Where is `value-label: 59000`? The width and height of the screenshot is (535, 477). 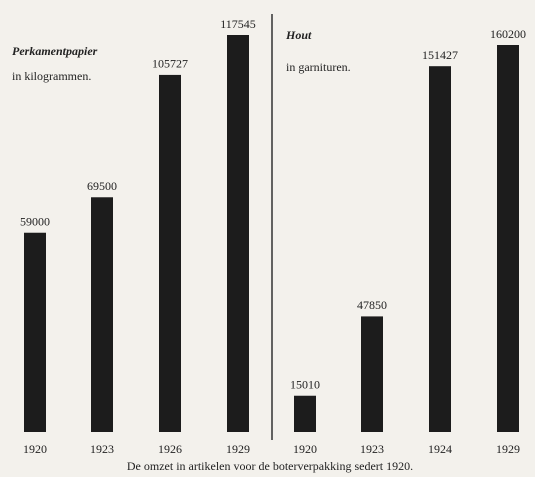
value-label: 59000 is located at coordinates (35, 221).